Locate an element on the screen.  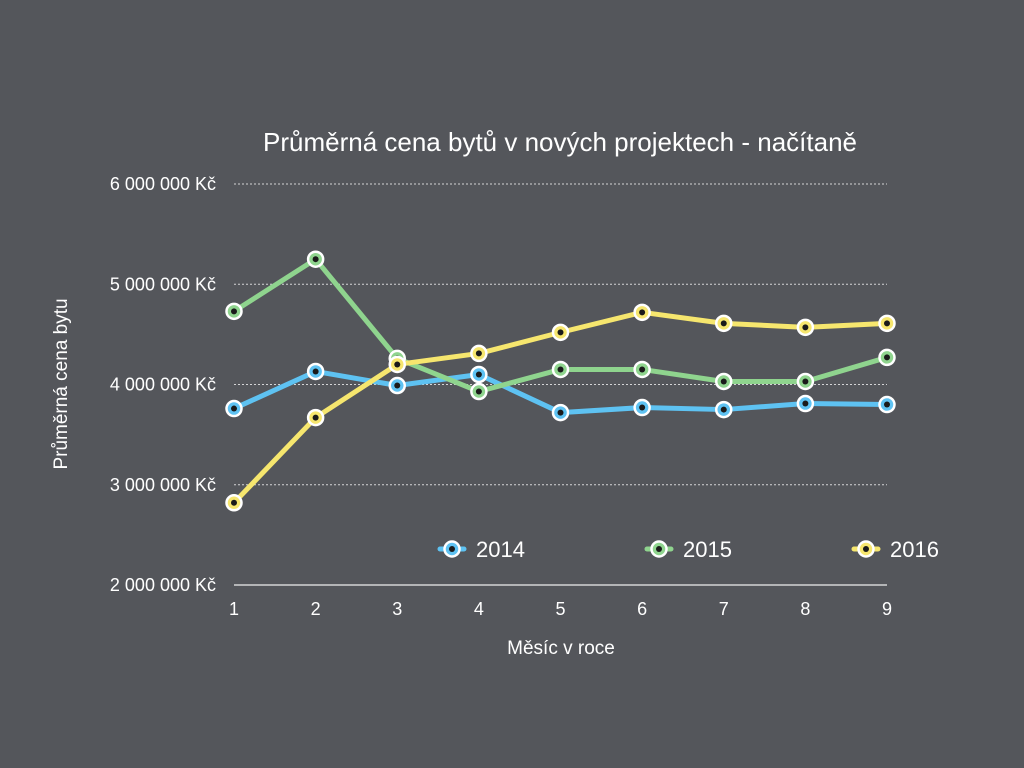
legend: 2014 2015 2016 is located at coordinates (688, 549).